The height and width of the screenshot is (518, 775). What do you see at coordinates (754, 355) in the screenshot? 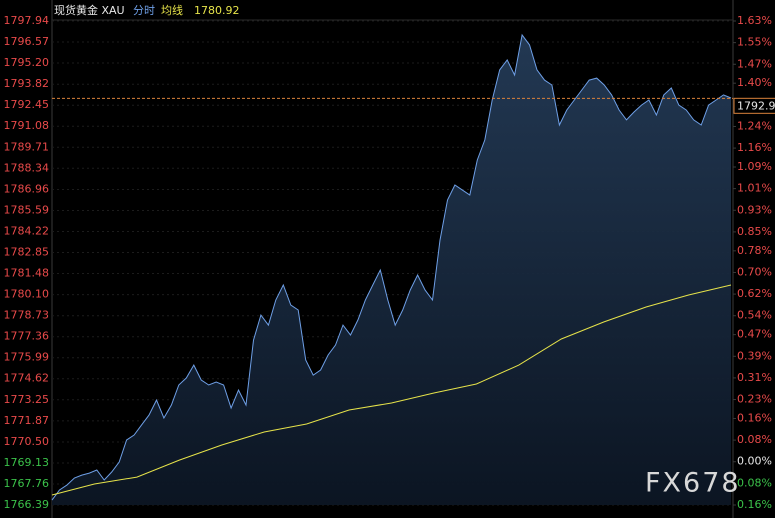
I see `y2-tick-label: 0.39%` at bounding box center [754, 355].